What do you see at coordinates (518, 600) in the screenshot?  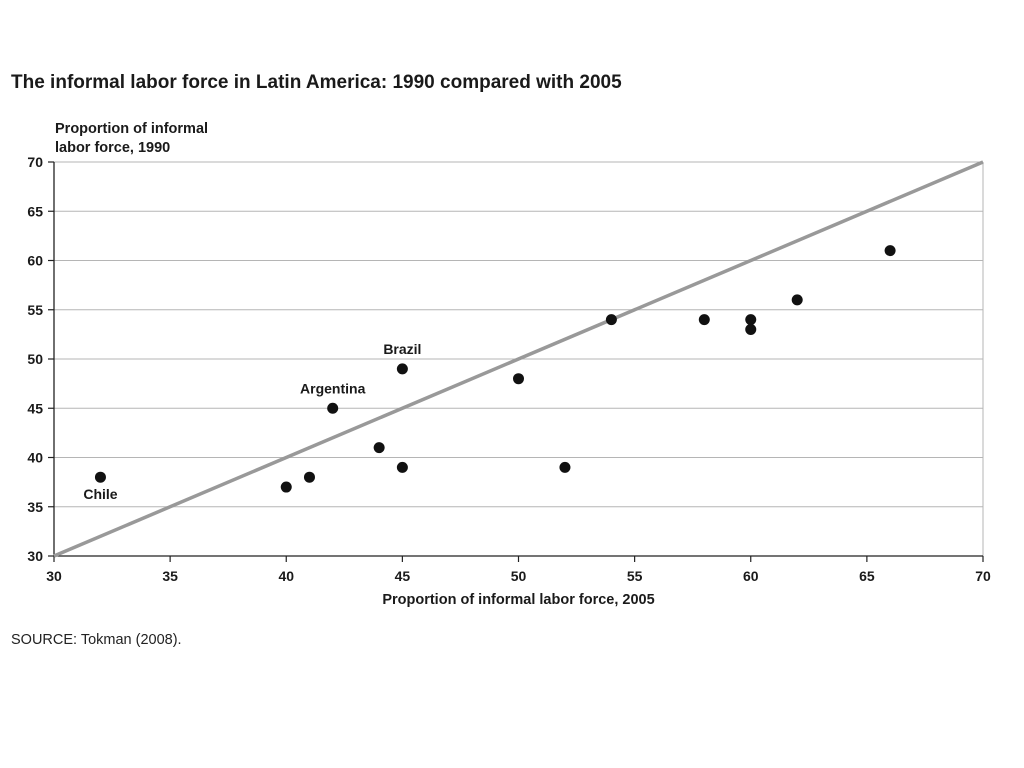 I see `x-axis-title: Proportion of informal labor force, 2005` at bounding box center [518, 600].